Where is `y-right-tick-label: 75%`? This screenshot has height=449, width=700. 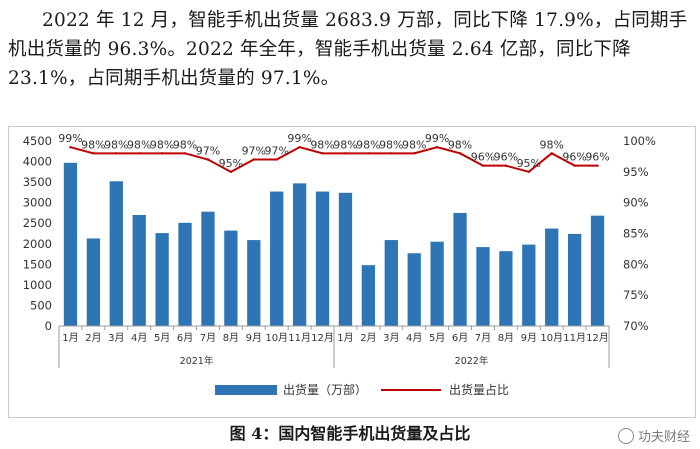
y-right-tick-label: 75% is located at coordinates (636, 295).